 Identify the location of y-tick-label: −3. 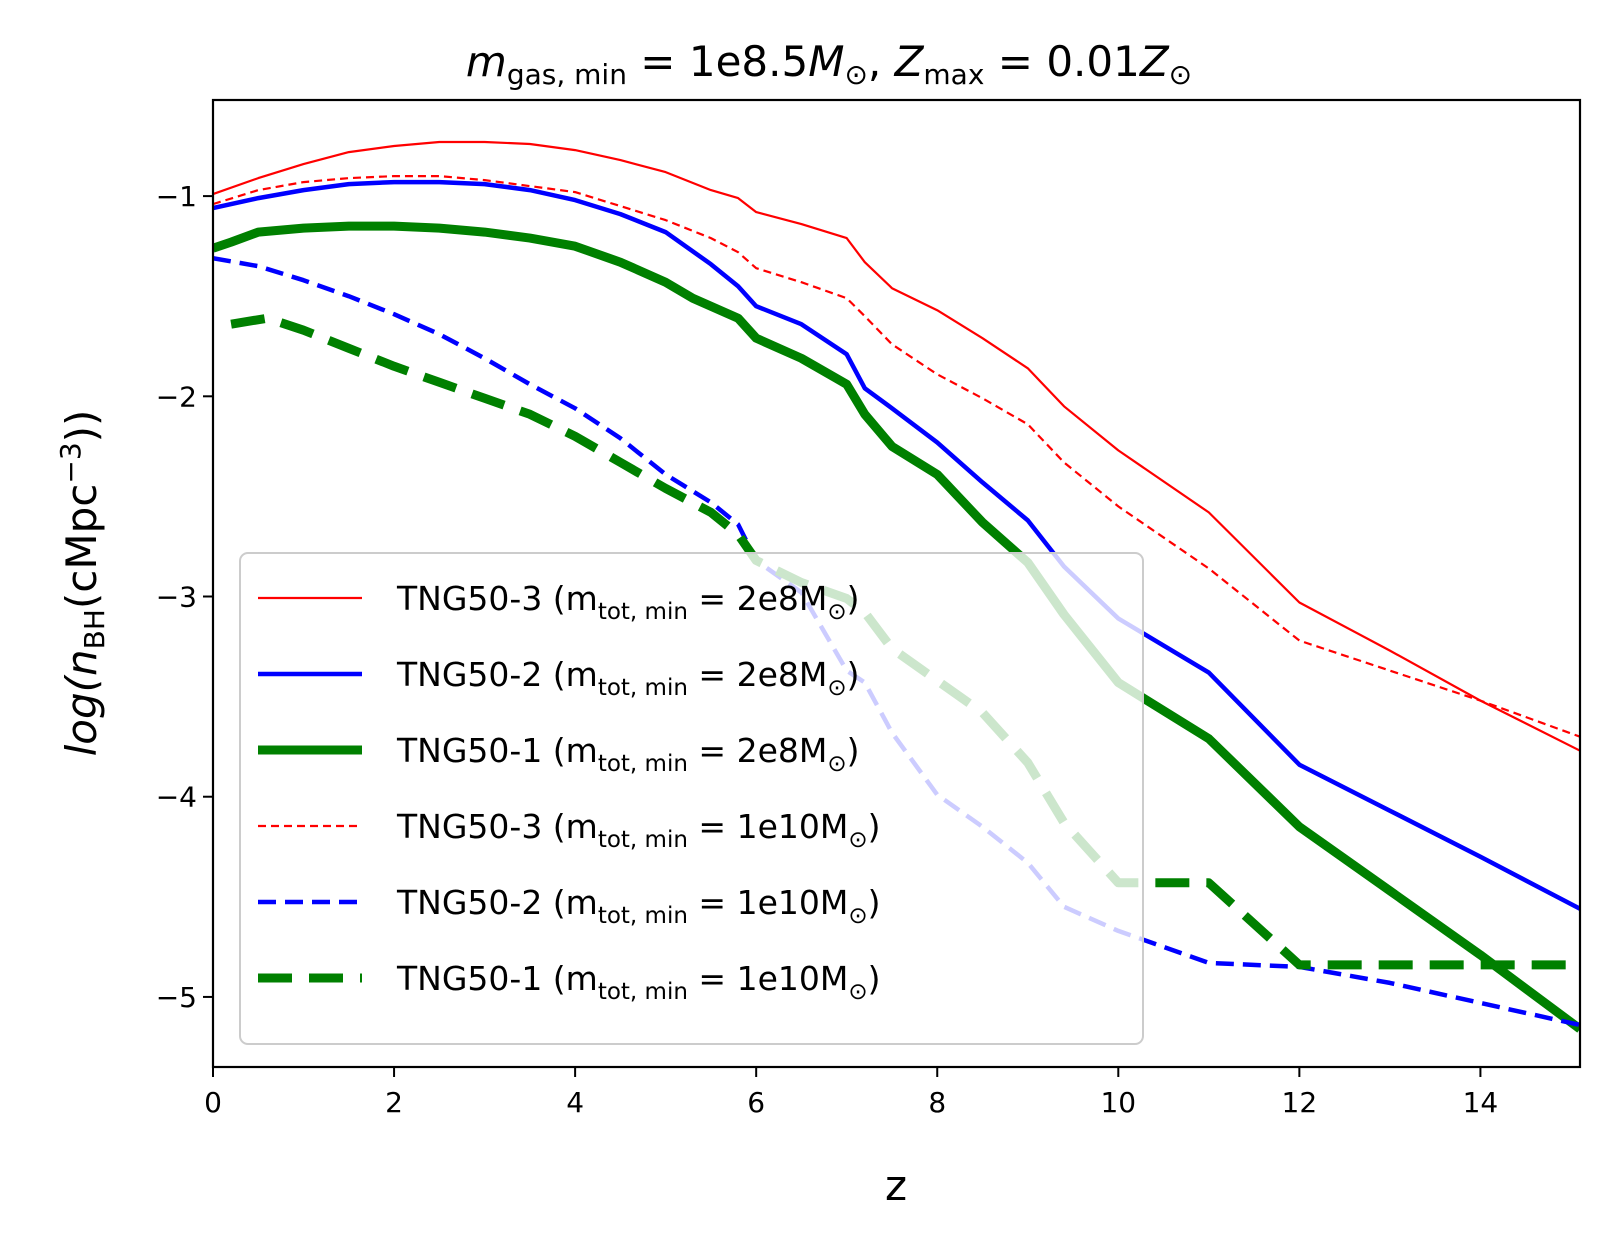
(176, 597).